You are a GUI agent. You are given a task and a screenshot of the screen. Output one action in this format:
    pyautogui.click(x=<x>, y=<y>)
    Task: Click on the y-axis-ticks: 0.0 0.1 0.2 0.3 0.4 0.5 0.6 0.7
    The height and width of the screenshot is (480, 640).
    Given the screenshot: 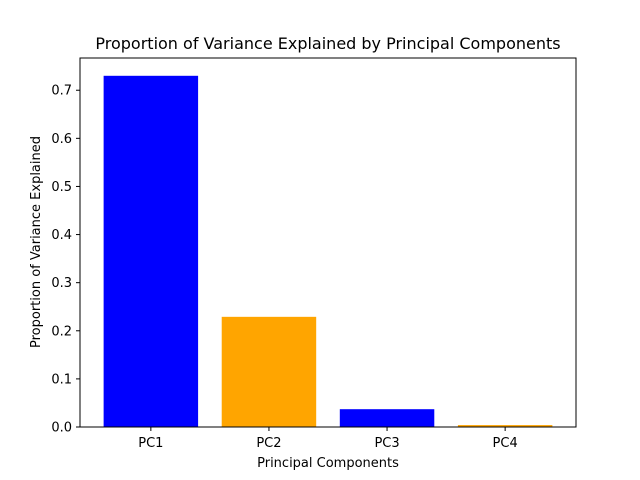 What is the action you would take?
    pyautogui.click(x=65, y=260)
    